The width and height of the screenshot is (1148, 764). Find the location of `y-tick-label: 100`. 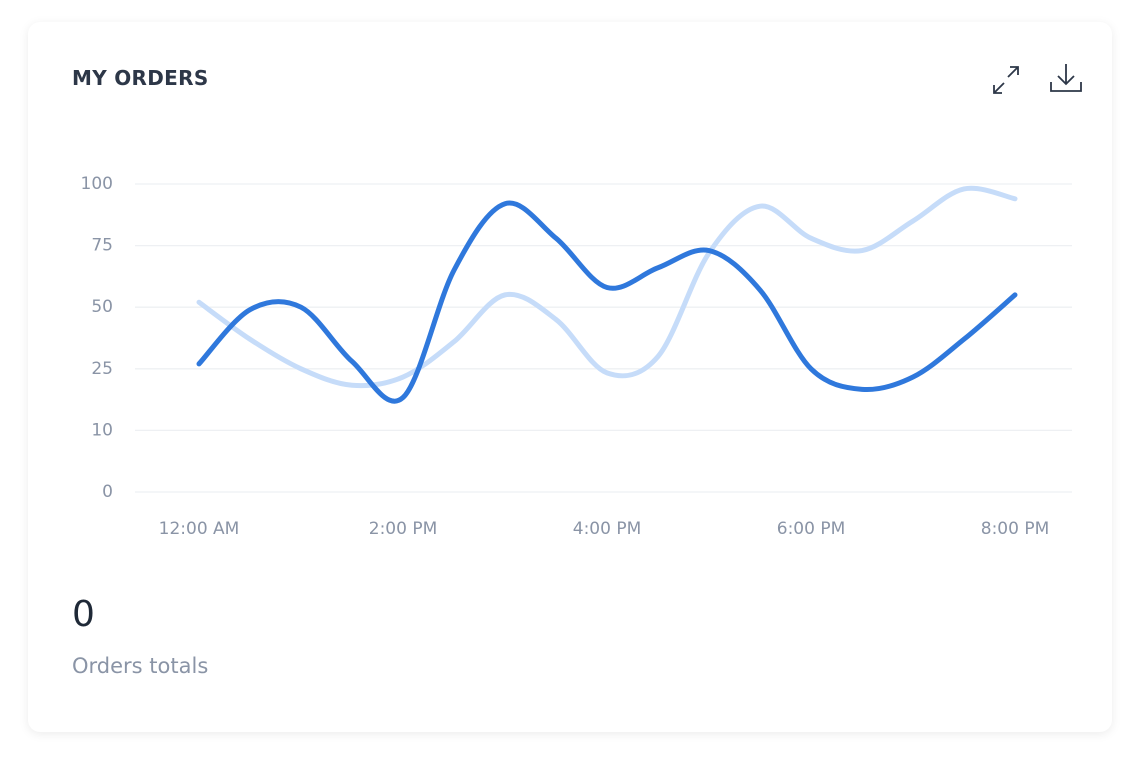

y-tick-label: 100 is located at coordinates (97, 184).